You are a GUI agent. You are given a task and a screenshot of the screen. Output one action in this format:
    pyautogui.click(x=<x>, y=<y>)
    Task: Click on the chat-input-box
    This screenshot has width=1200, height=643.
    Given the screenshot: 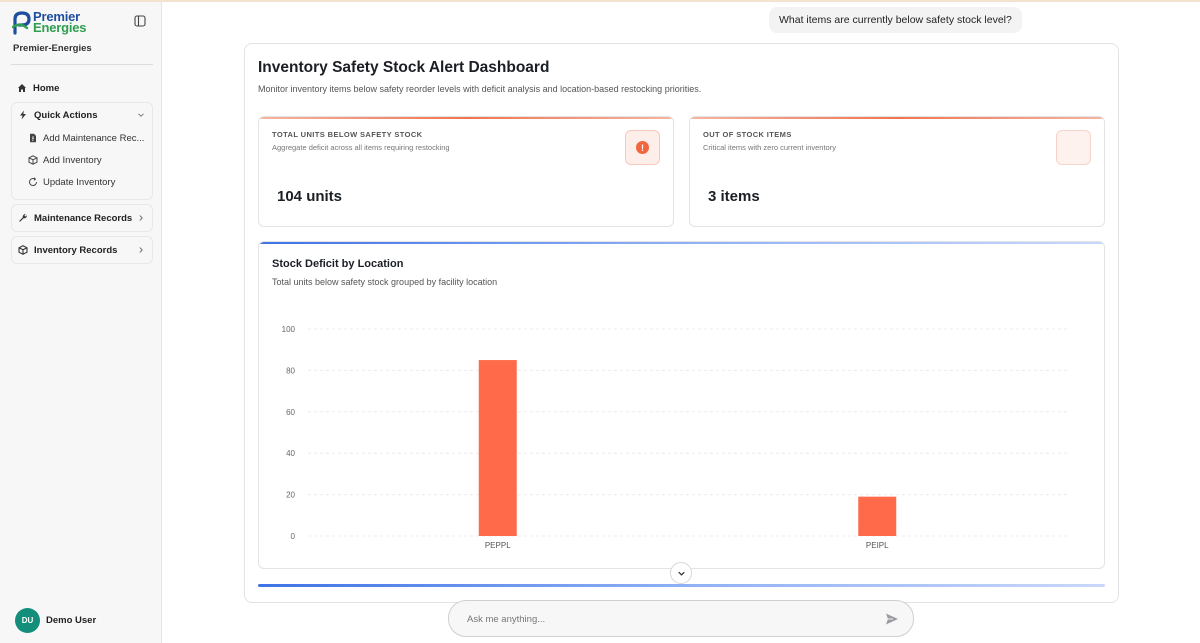 What is the action you would take?
    pyautogui.click(x=681, y=618)
    